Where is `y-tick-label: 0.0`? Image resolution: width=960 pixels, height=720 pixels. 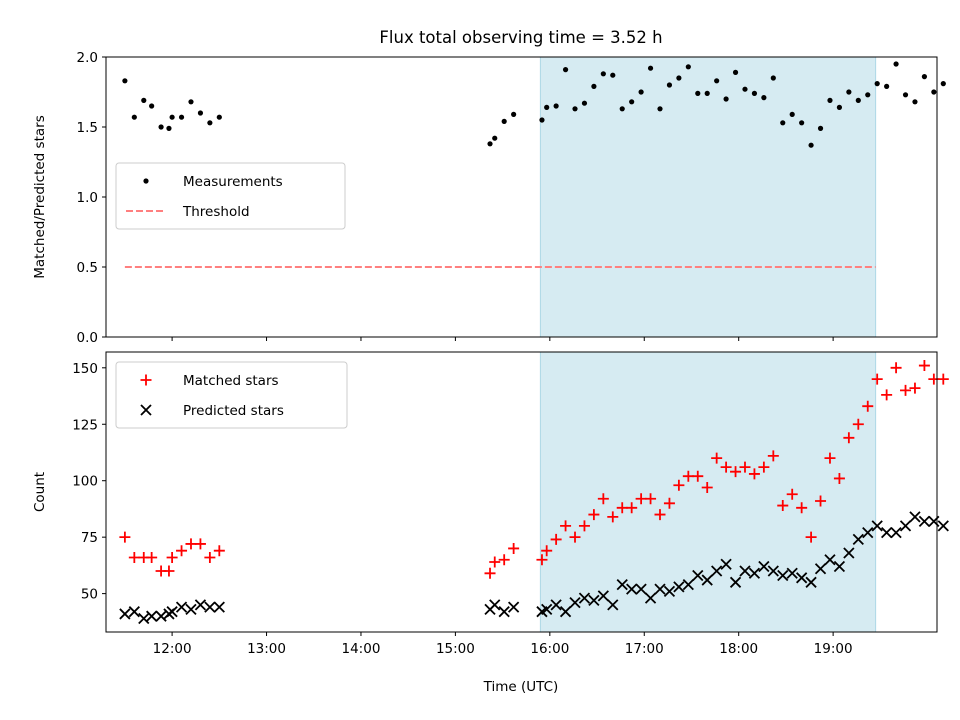 y-tick-label: 0.0 is located at coordinates (87, 338).